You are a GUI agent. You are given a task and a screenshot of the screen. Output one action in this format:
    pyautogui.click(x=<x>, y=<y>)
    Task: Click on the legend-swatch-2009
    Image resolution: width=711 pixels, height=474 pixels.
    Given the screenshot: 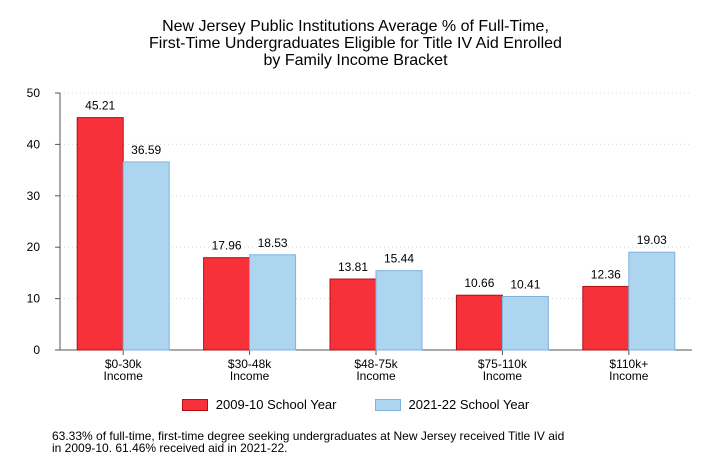 What is the action you would take?
    pyautogui.click(x=194, y=404)
    